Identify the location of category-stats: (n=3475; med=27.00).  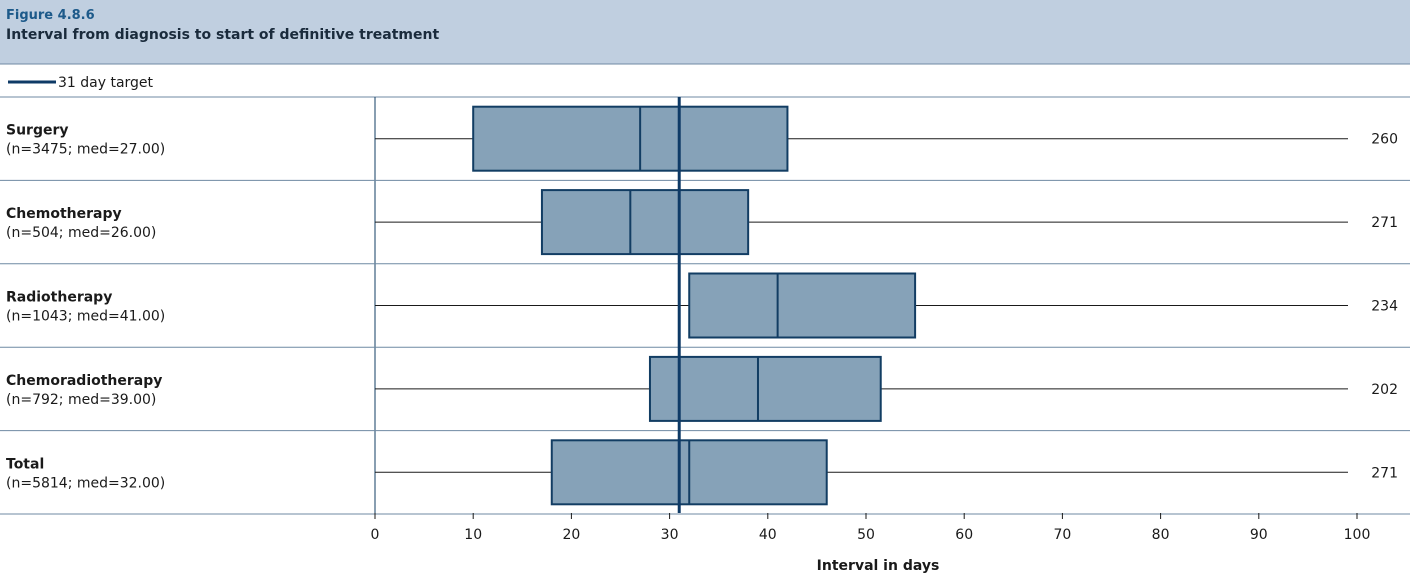
(85, 150).